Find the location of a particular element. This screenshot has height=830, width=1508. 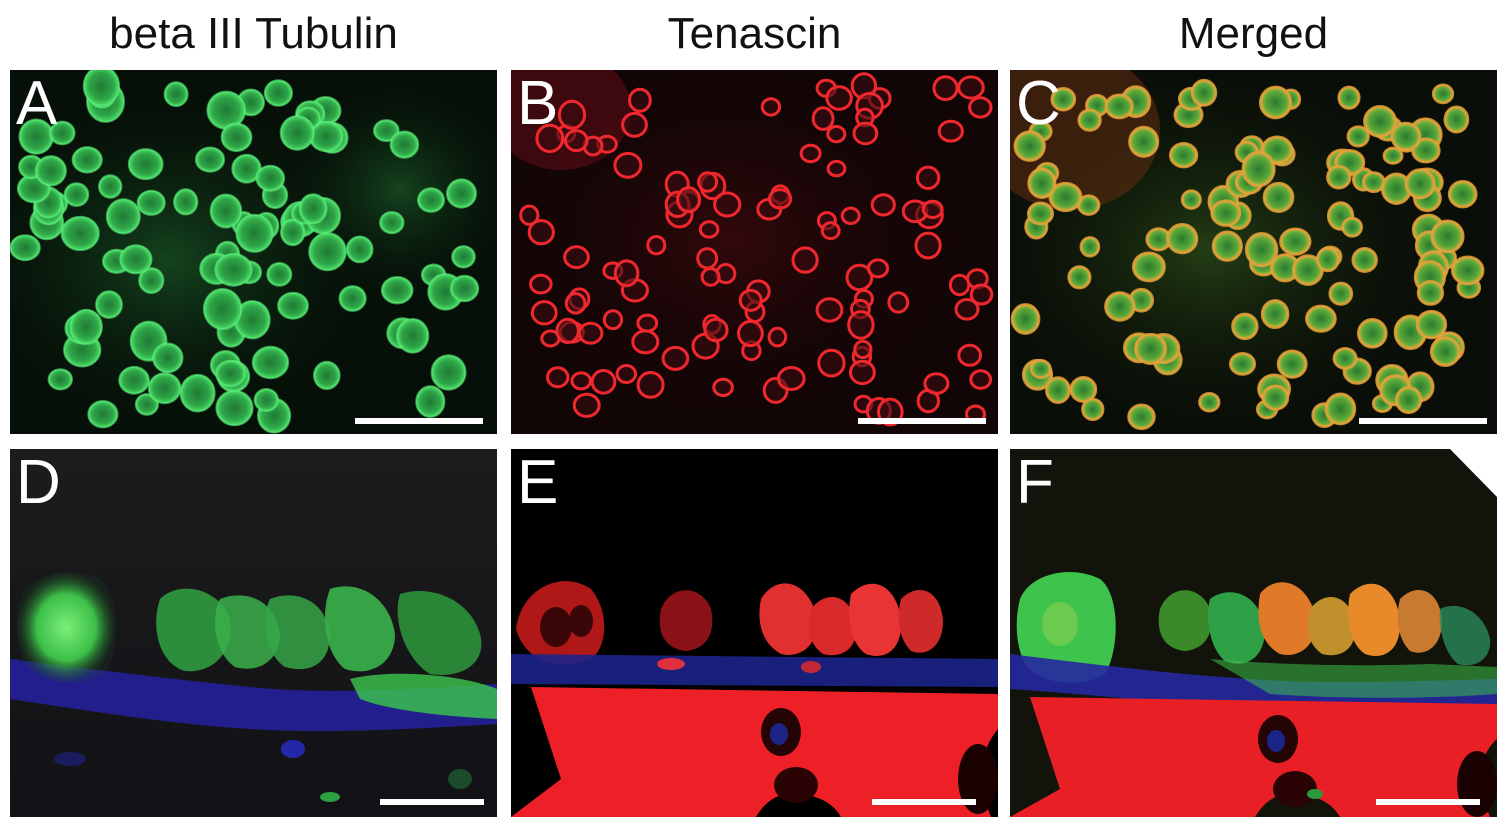

column-title-merged: Merged is located at coordinates (1253, 33).